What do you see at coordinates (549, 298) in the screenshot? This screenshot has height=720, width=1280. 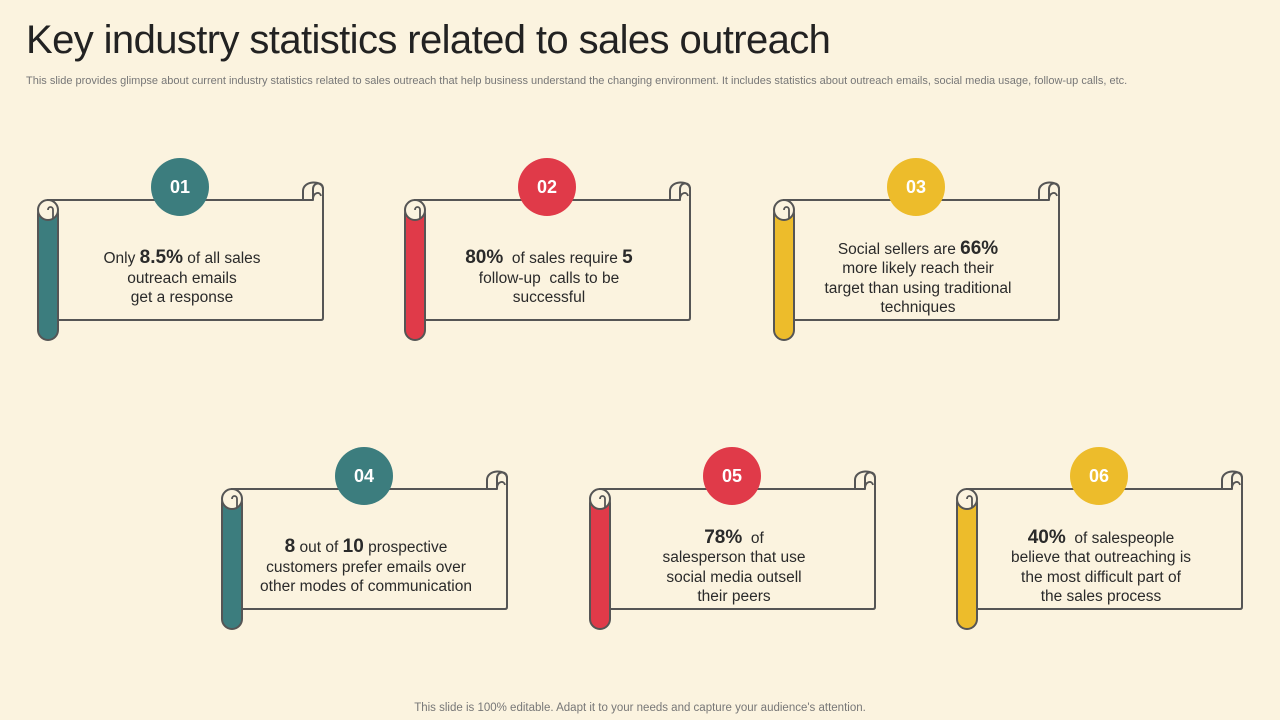 I see `stat-text-segment: successful` at bounding box center [549, 298].